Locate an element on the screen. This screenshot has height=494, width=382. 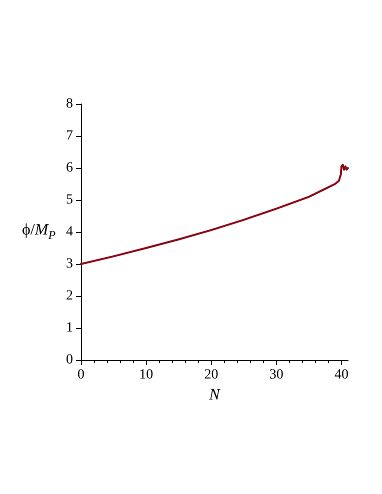
y-tick-label: 6 is located at coordinates (69, 168).